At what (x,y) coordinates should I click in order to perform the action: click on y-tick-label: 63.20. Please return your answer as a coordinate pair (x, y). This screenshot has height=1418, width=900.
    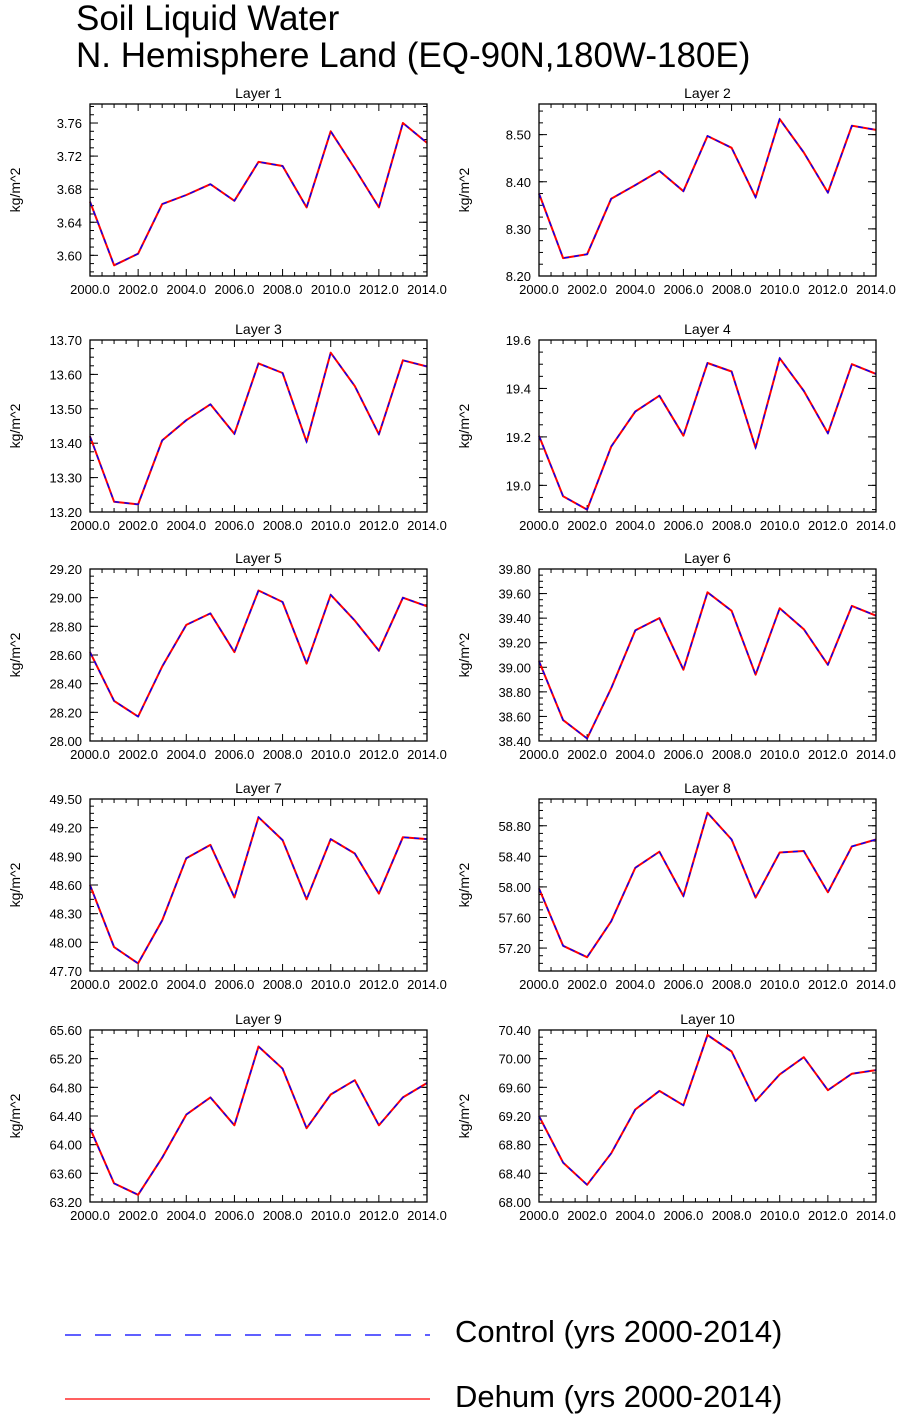
    Looking at the image, I should click on (65, 1202).